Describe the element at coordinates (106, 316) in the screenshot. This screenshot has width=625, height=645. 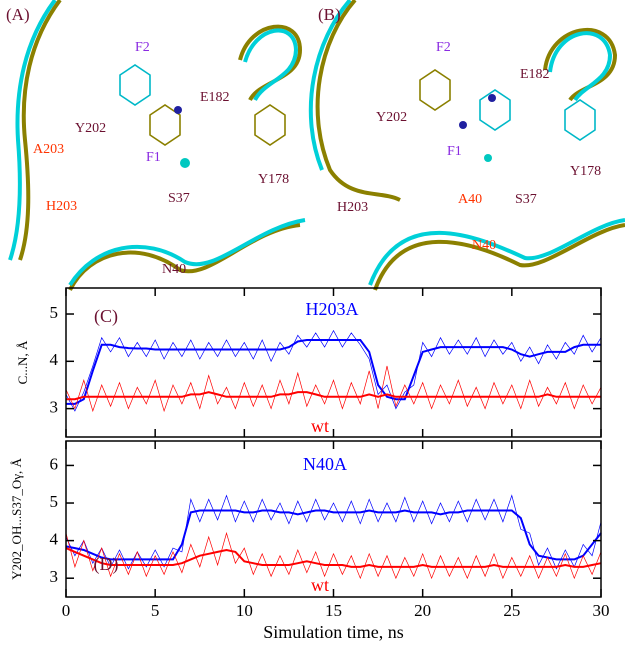
I see `panel-label: (C)` at that location.